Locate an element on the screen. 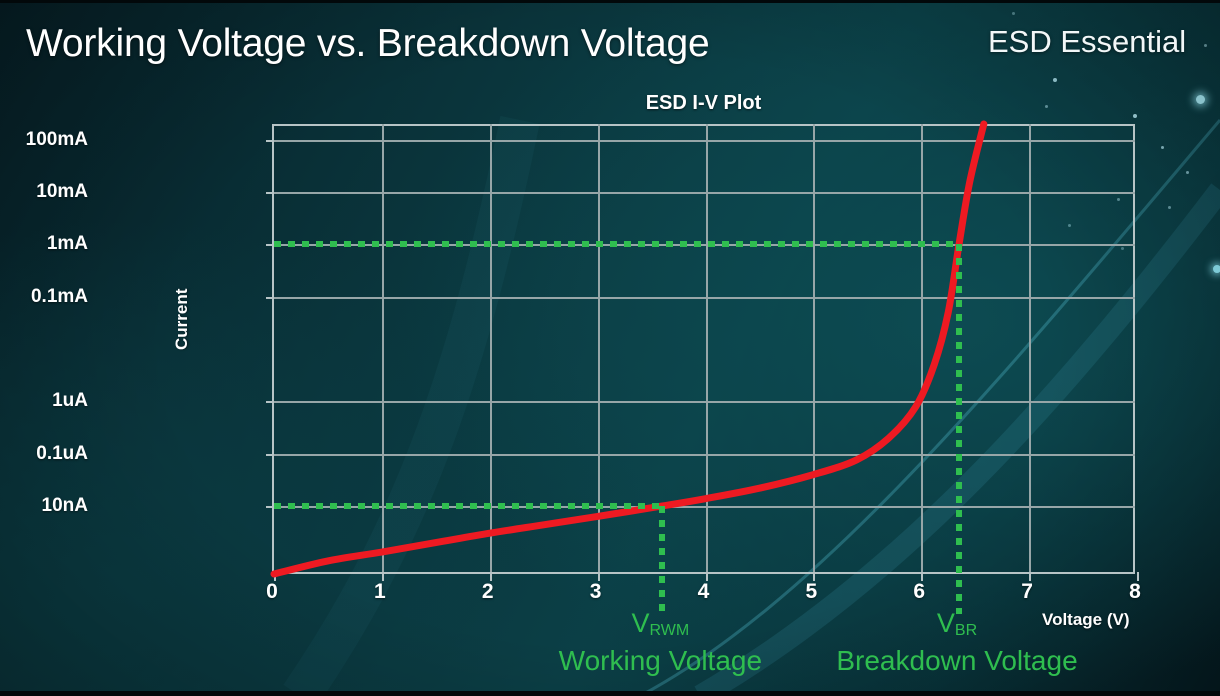  x-axis-label: 0 is located at coordinates (272, 591).